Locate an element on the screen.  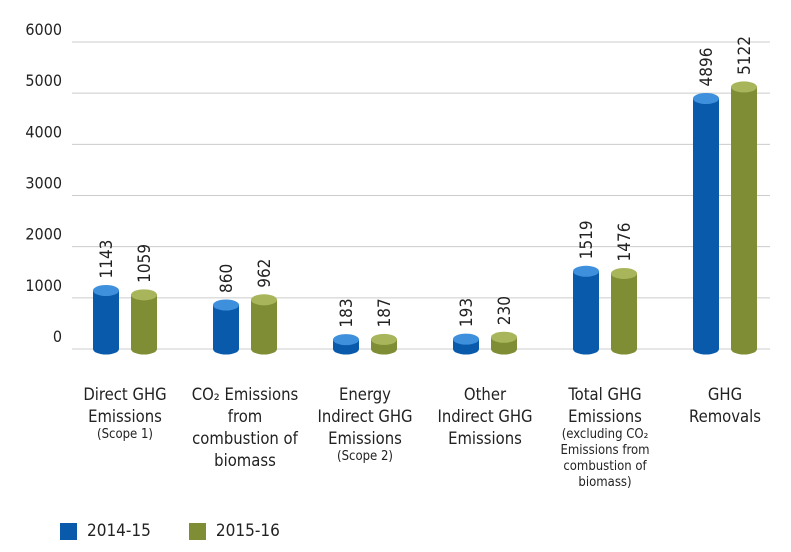
legend-item-2015-16: 2015-16 is located at coordinates (234, 531).